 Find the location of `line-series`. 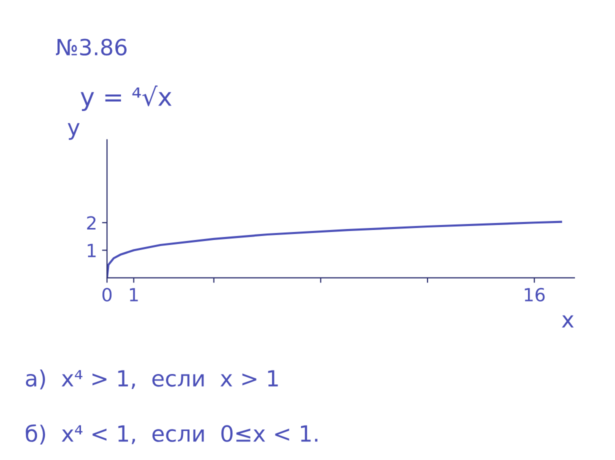

line-series is located at coordinates (334, 249).